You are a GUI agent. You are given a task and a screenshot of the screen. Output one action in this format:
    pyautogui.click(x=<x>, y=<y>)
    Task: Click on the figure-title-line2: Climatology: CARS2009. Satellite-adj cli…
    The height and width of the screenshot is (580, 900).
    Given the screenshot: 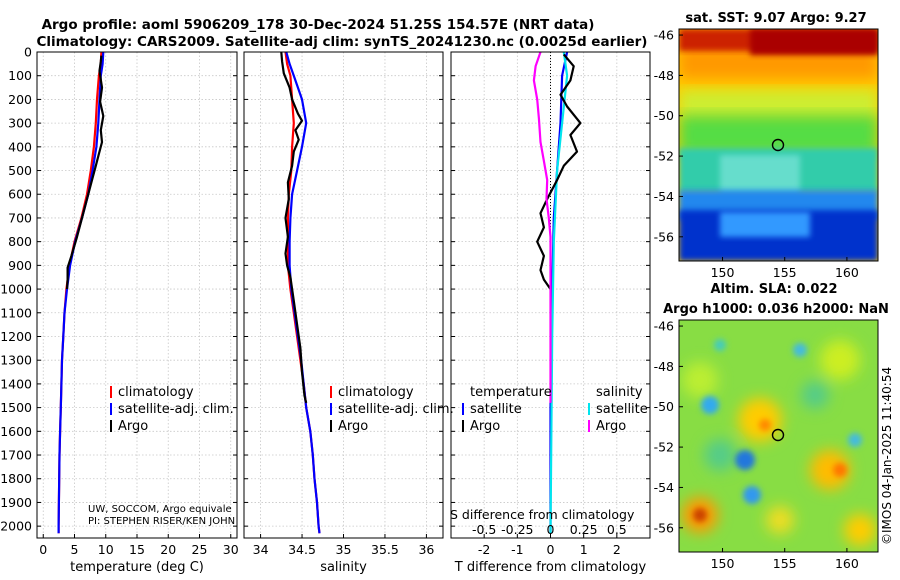 What is the action you would take?
    pyautogui.click(x=342, y=42)
    